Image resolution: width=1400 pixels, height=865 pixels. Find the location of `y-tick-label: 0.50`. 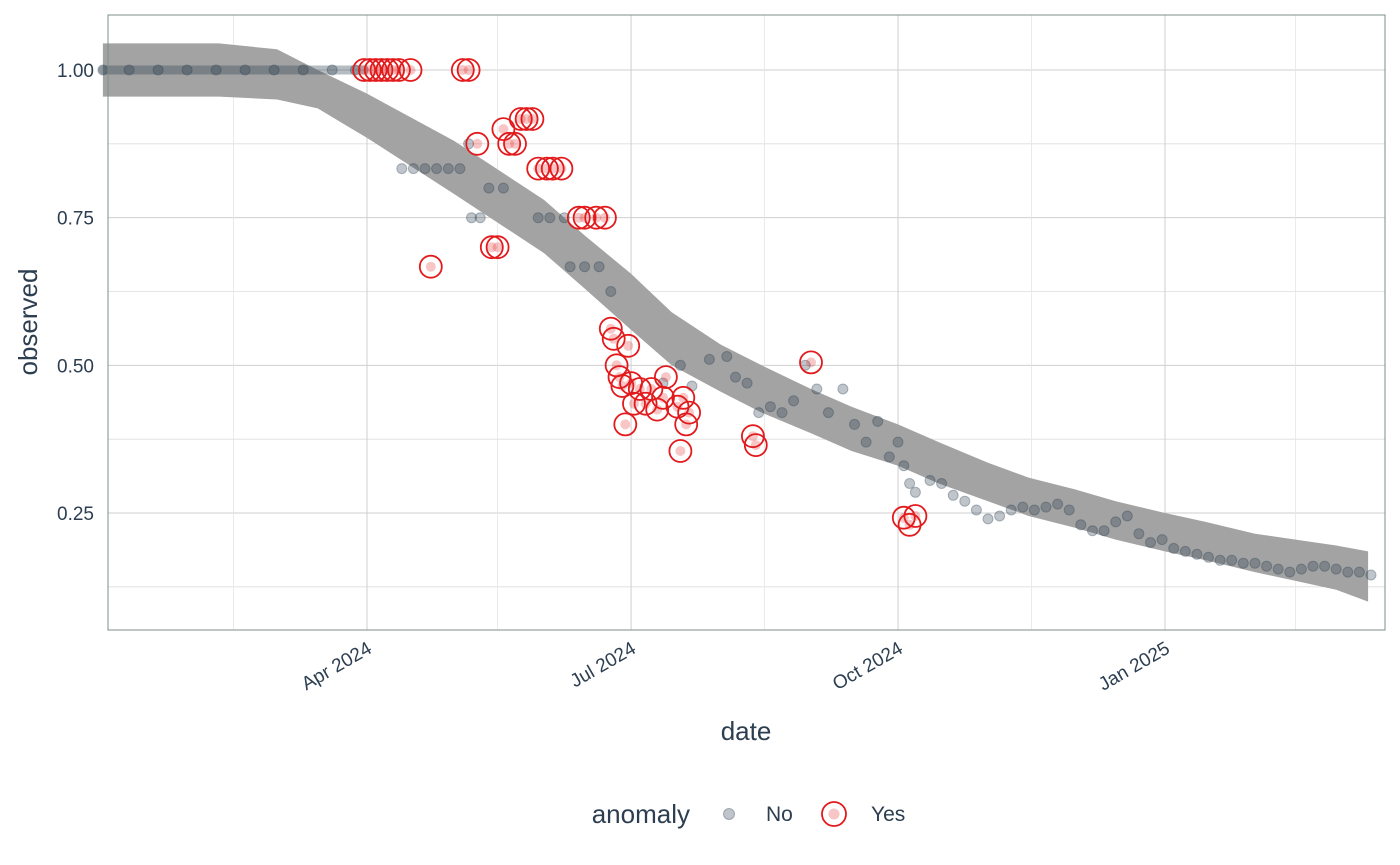

y-tick-label: 0.50 is located at coordinates (75, 366).